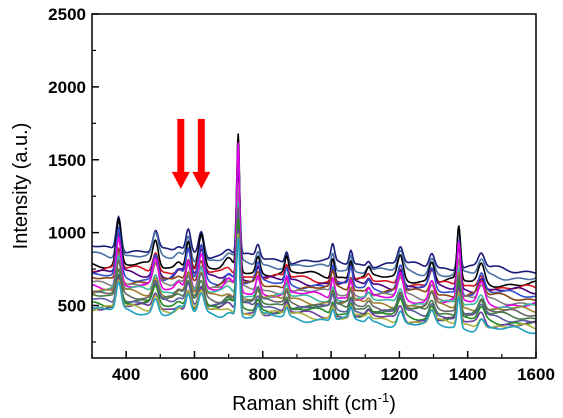 The image size is (563, 418). I want to click on x-tick-label-1200: 1200, so click(399, 374).